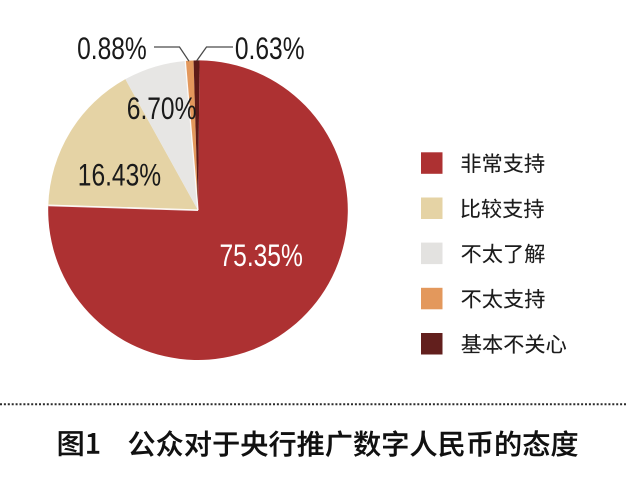 This screenshot has height=500, width=626. I want to click on svg-text: 75.35%, so click(260, 255).